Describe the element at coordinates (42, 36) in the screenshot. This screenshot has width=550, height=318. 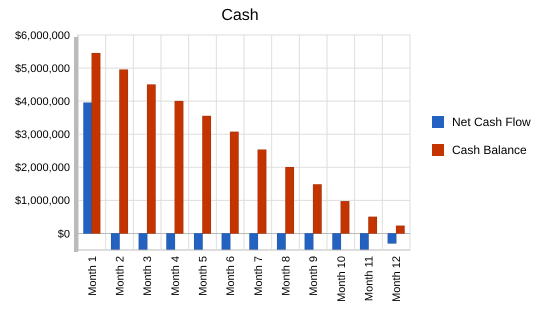
I see `y-tick-label: $6,000,000` at that location.